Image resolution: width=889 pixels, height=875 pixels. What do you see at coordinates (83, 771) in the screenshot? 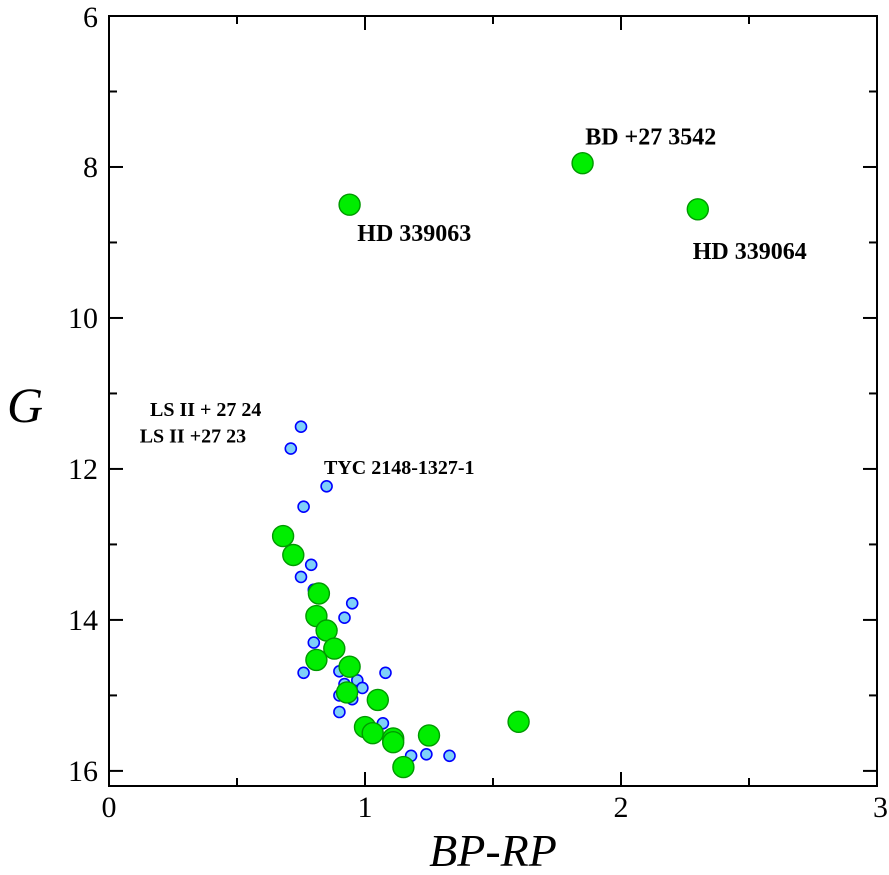
I see `y-tick-label-16: 16` at bounding box center [83, 771].